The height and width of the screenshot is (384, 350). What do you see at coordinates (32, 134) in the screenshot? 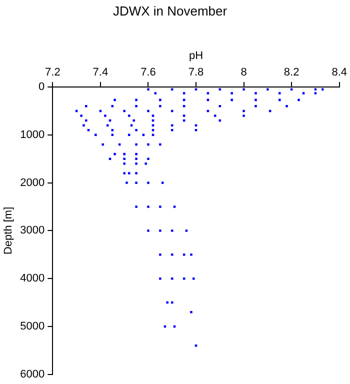
I see `y-tick-label: 1000` at bounding box center [32, 134].